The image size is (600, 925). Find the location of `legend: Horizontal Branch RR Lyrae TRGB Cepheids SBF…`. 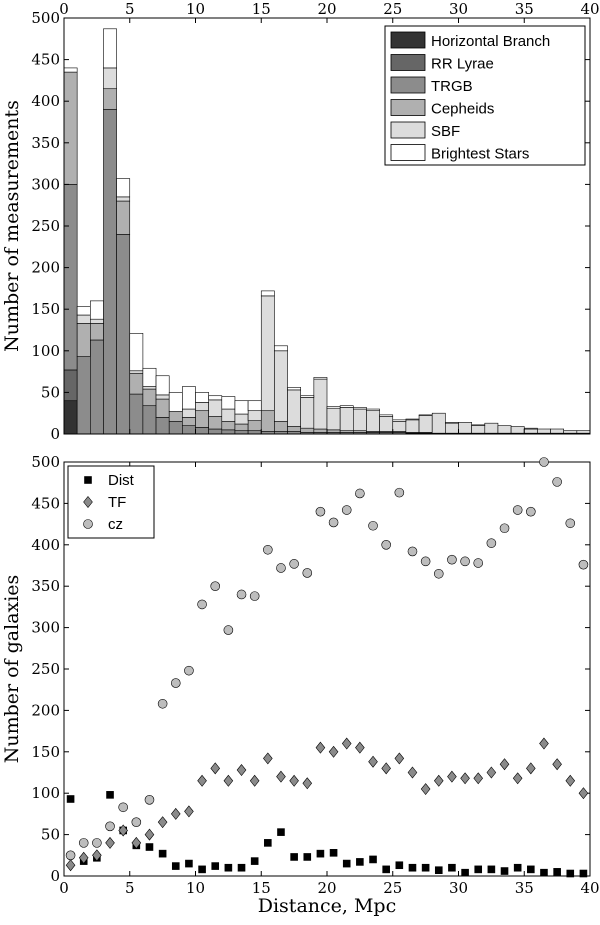

legend: Horizontal Branch RR Lyrae TRGB Cepheids SBF… is located at coordinates (485, 95).